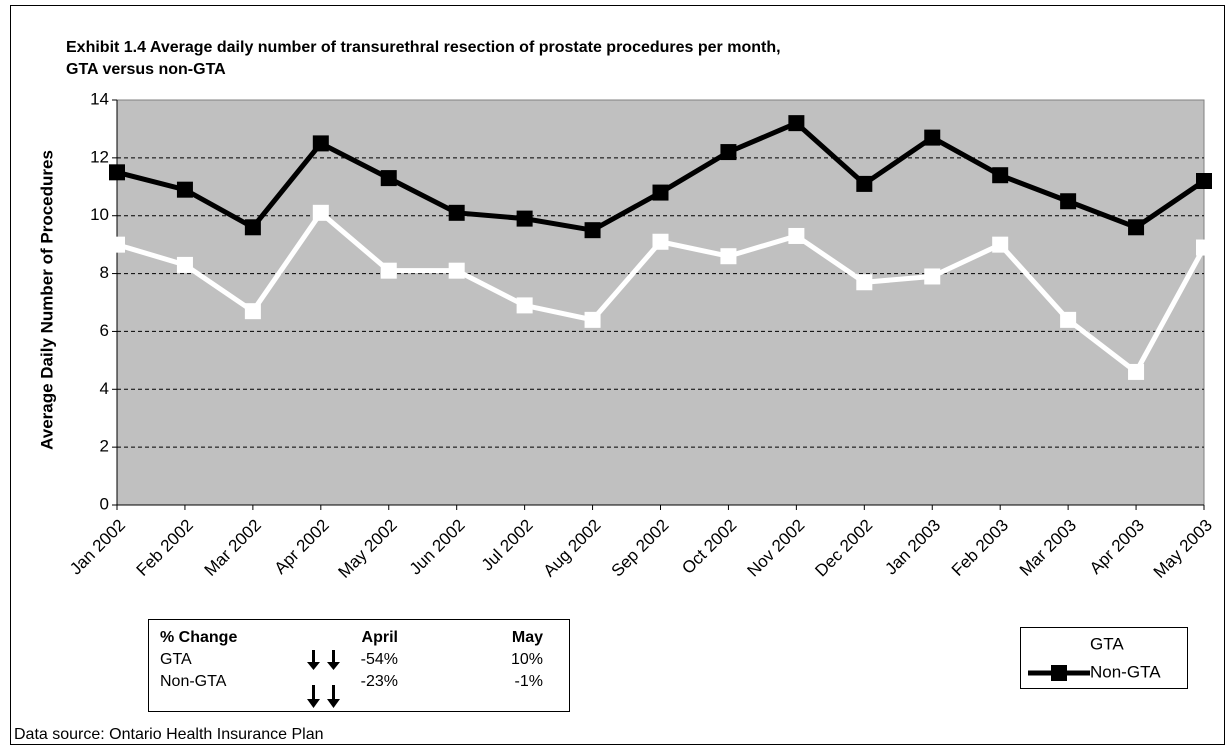  What do you see at coordinates (198, 637) in the screenshot?
I see `table-header: % Change` at bounding box center [198, 637].